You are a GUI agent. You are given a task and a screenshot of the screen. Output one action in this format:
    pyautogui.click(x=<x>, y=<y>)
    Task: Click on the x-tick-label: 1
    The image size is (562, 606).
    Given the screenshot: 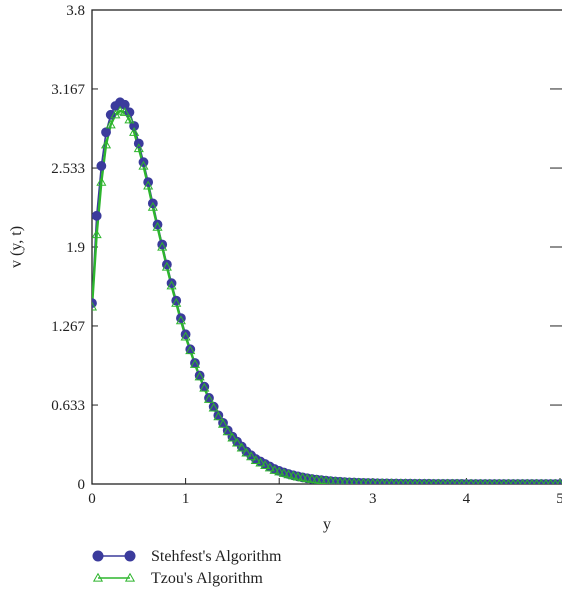 What is the action you would take?
    pyautogui.click(x=186, y=499)
    